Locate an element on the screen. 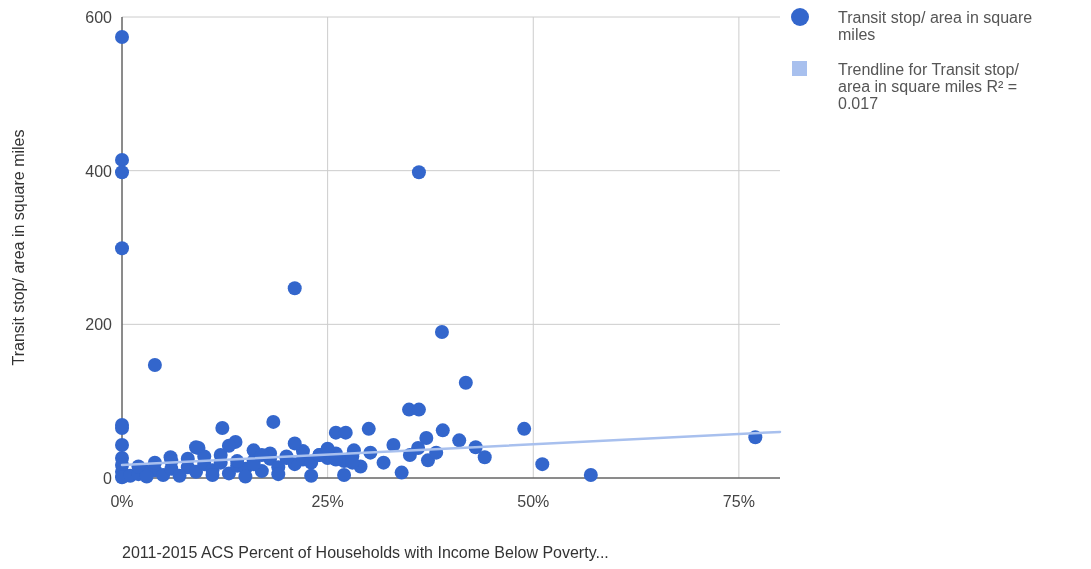  x-tick-label: 75% is located at coordinates (738, 501).